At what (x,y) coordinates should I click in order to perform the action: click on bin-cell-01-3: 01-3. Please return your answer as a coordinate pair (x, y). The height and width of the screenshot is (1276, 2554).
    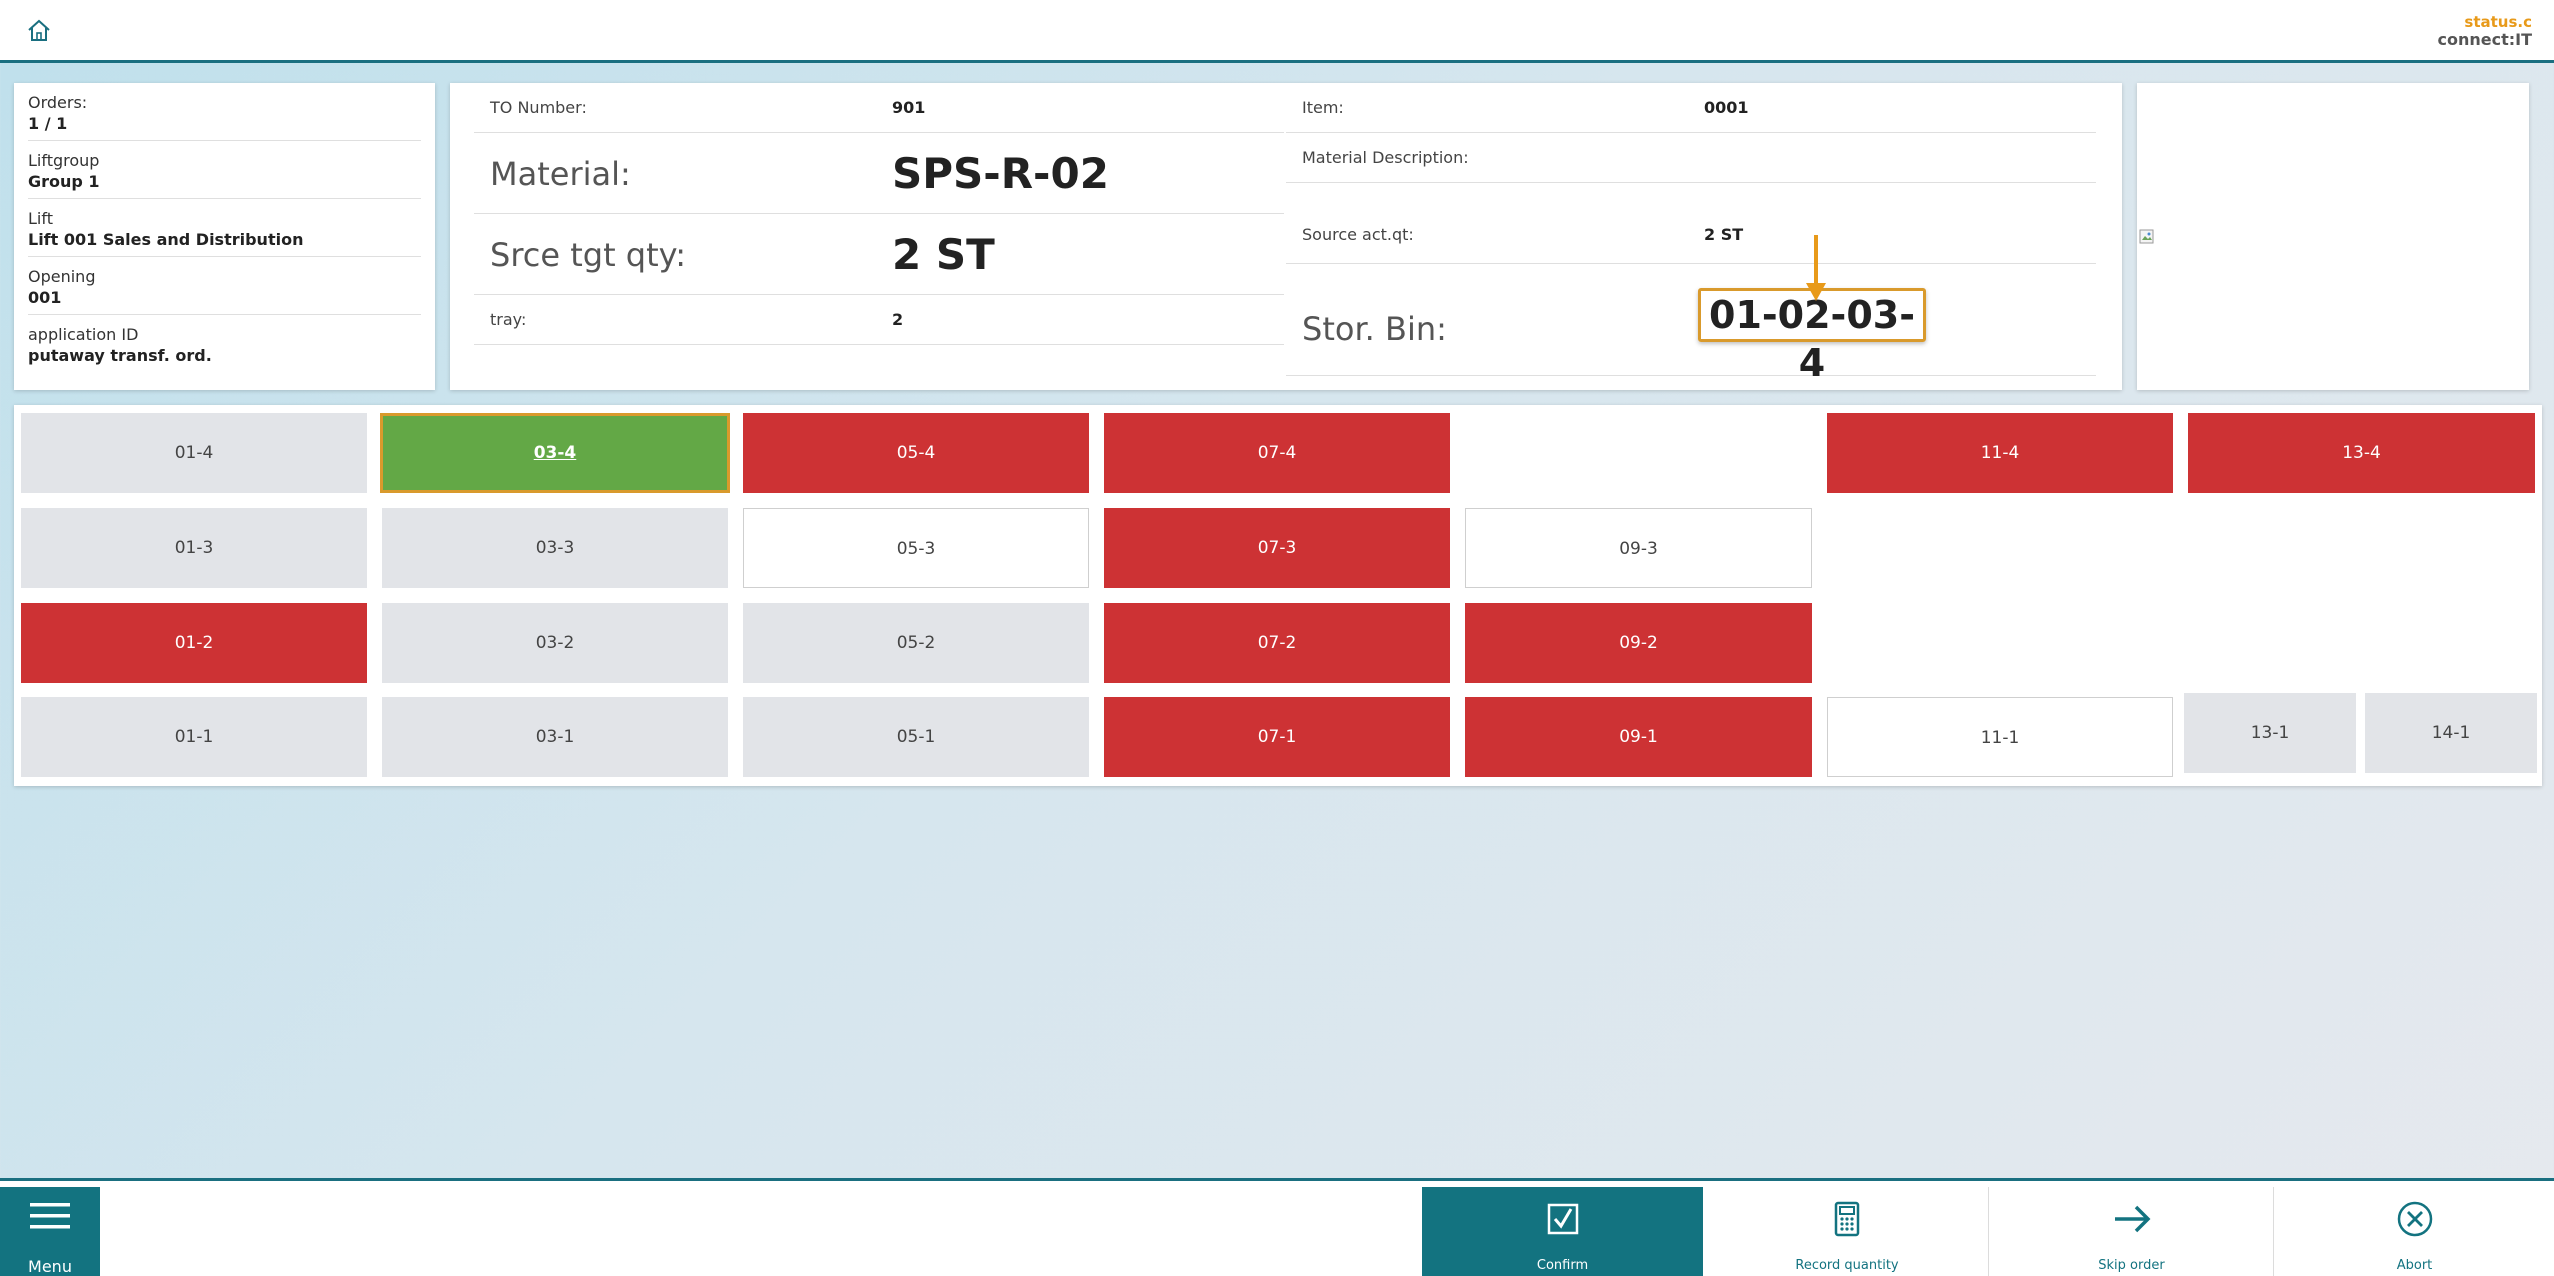
    Looking at the image, I should click on (194, 548).